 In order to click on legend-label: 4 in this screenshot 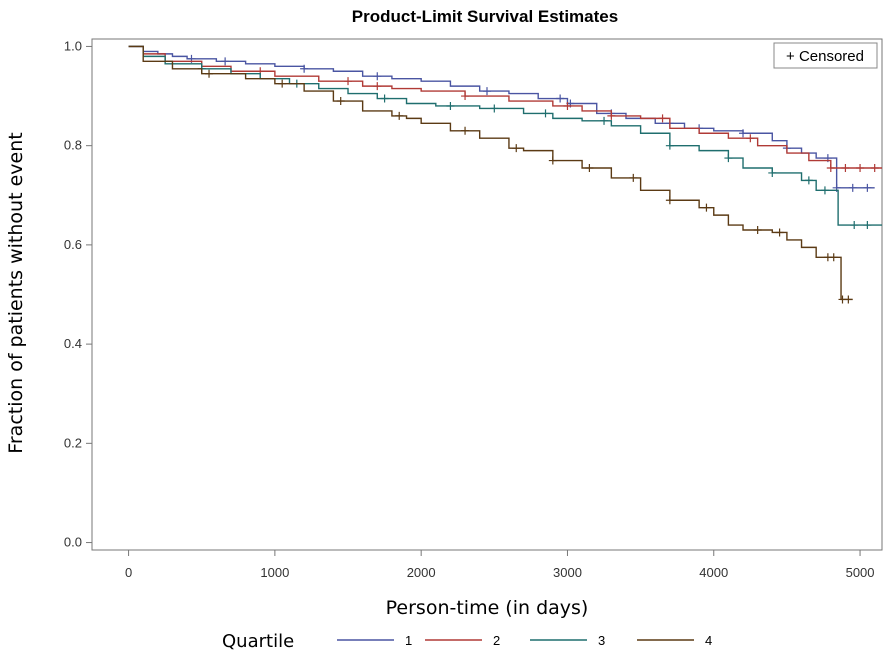, I will do `click(708, 640)`.